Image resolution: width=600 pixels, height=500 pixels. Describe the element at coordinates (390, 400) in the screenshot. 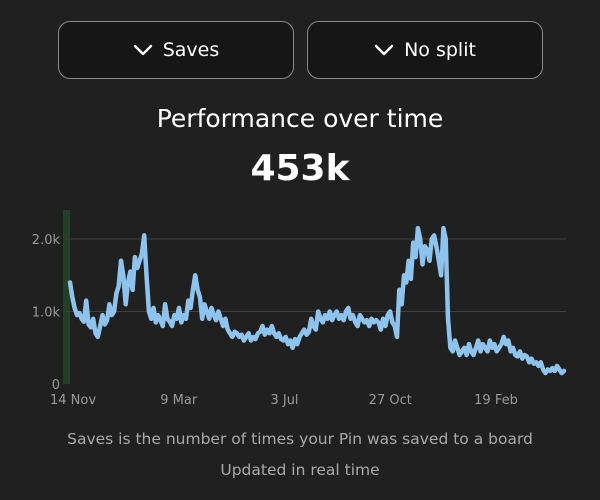

I see `x-tick-label: 27 Oct` at that location.